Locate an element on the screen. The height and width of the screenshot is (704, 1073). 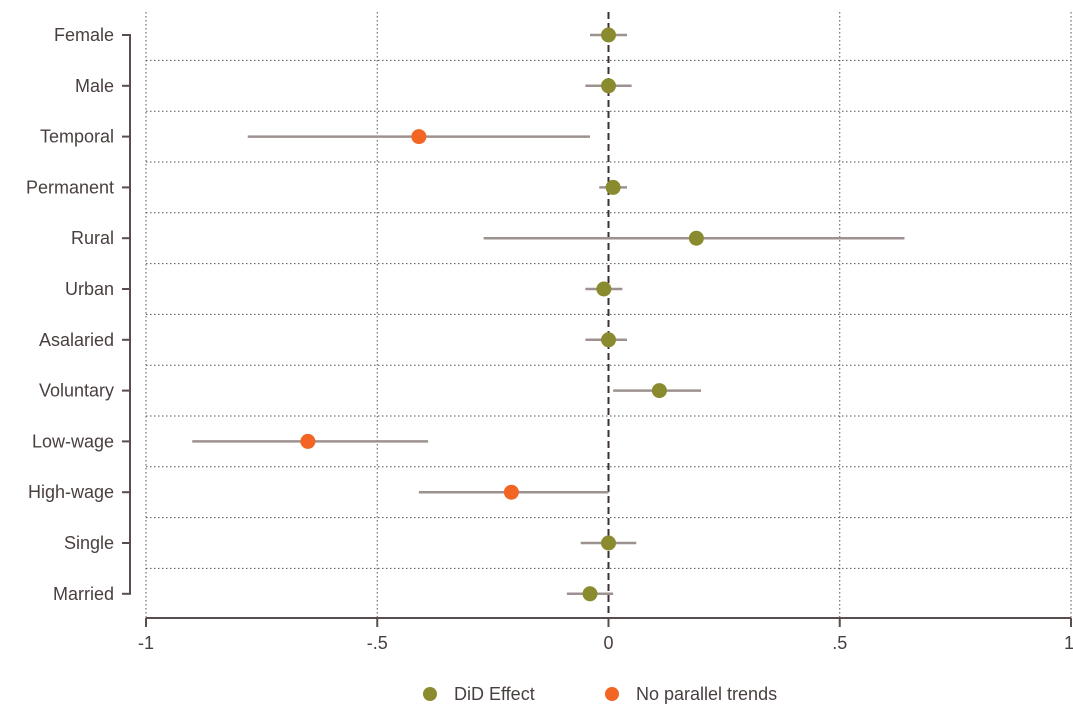
legend: DiD Effect No parallel trends is located at coordinates (600, 694).